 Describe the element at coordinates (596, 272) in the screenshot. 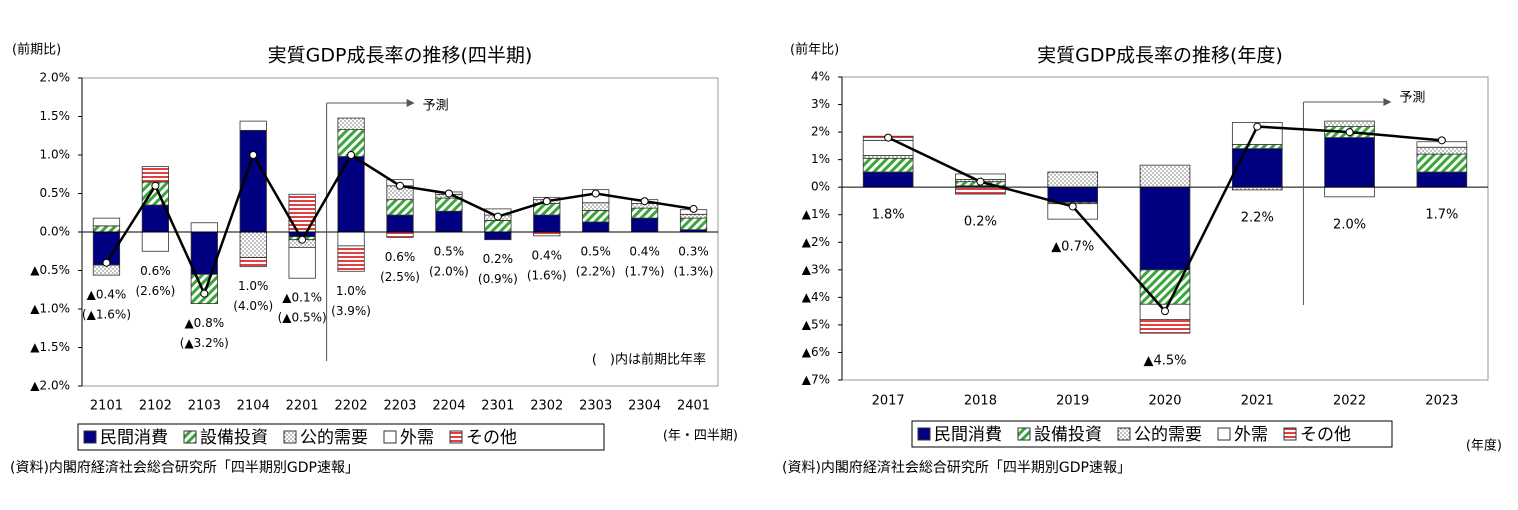

I see `yoy-label: (2.2%)` at that location.